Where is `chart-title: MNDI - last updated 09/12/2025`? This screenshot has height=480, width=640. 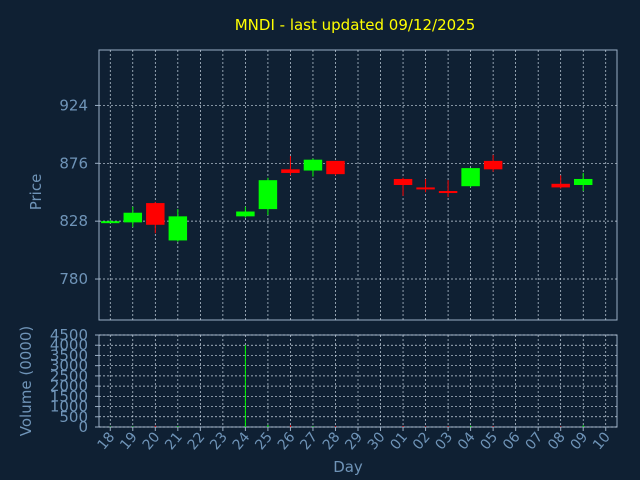 chart-title: MNDI - last updated 09/12/2025 is located at coordinates (355, 25).